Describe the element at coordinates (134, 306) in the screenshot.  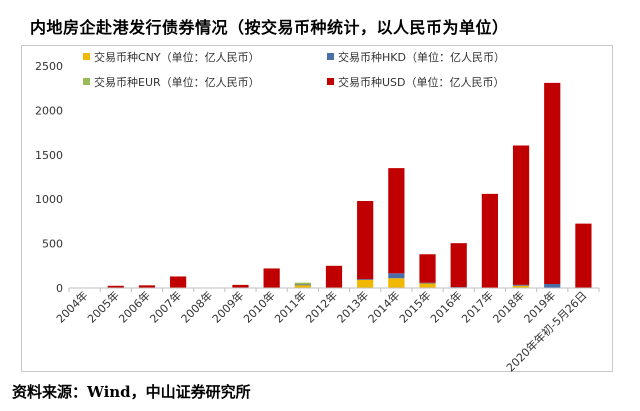
I see `x-tick-label: 2006年` at that location.